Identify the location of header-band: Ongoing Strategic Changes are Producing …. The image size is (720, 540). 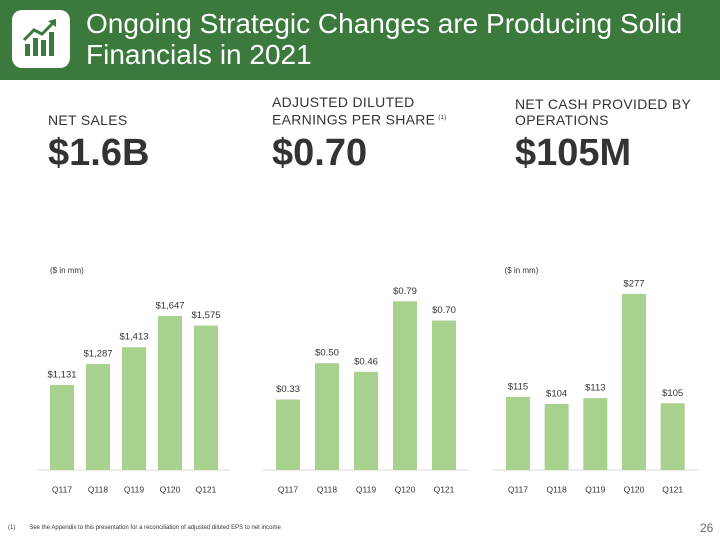
(360, 40).